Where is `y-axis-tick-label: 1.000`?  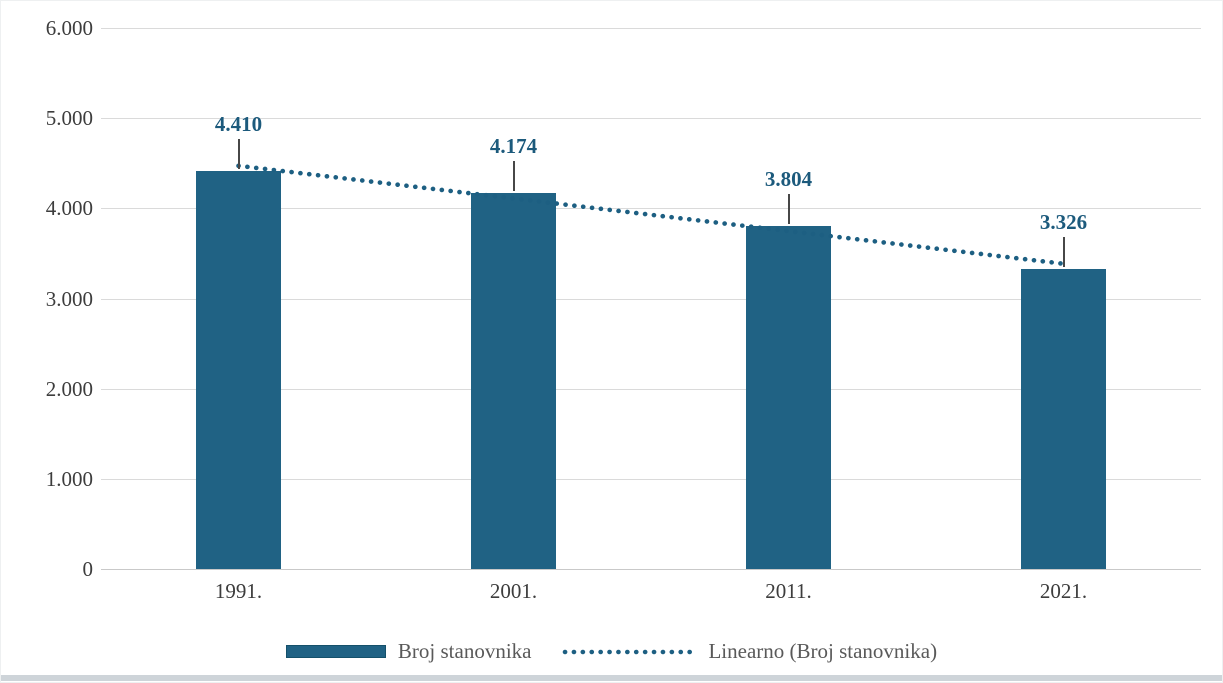 y-axis-tick-label: 1.000 is located at coordinates (69, 478).